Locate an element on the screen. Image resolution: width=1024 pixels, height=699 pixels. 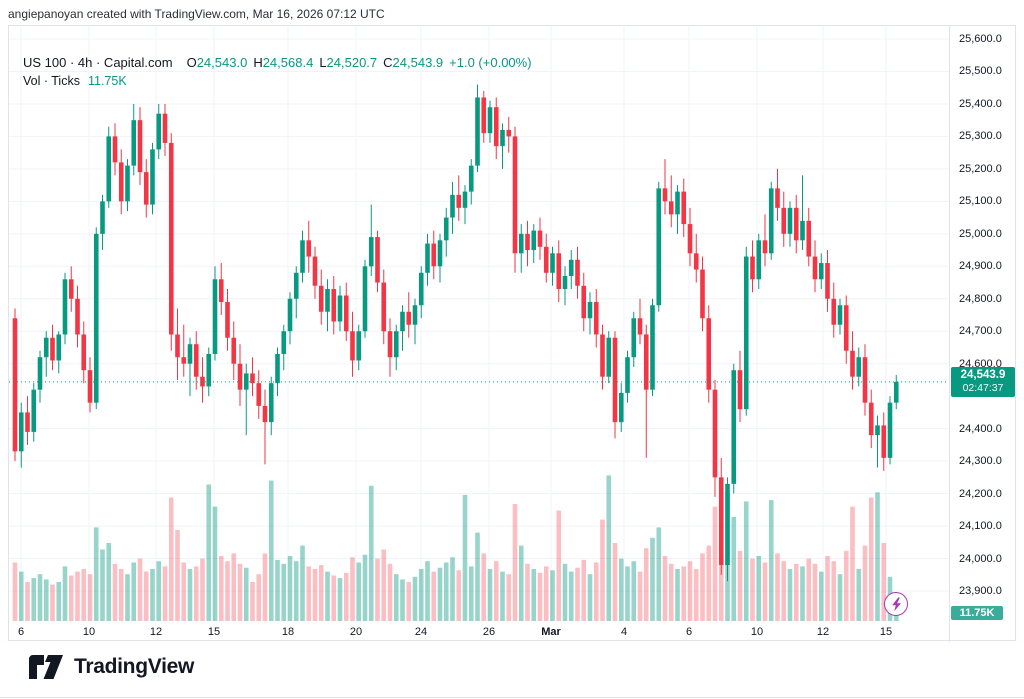
time-axis-label: 15 is located at coordinates (214, 632).